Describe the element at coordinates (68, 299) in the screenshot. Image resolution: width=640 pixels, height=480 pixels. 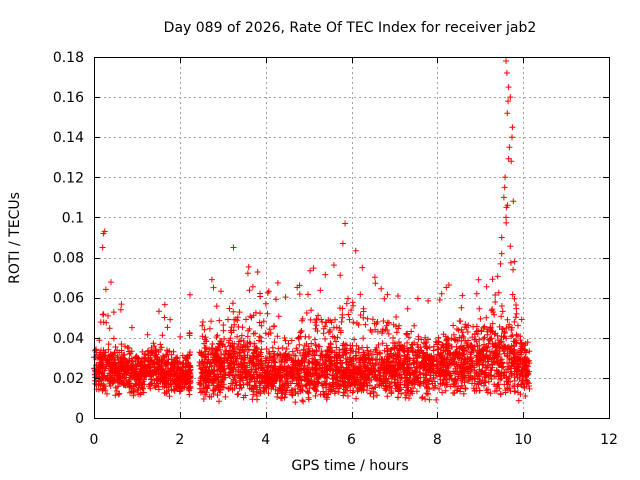
I see `y-tick-label: 0.06` at that location.